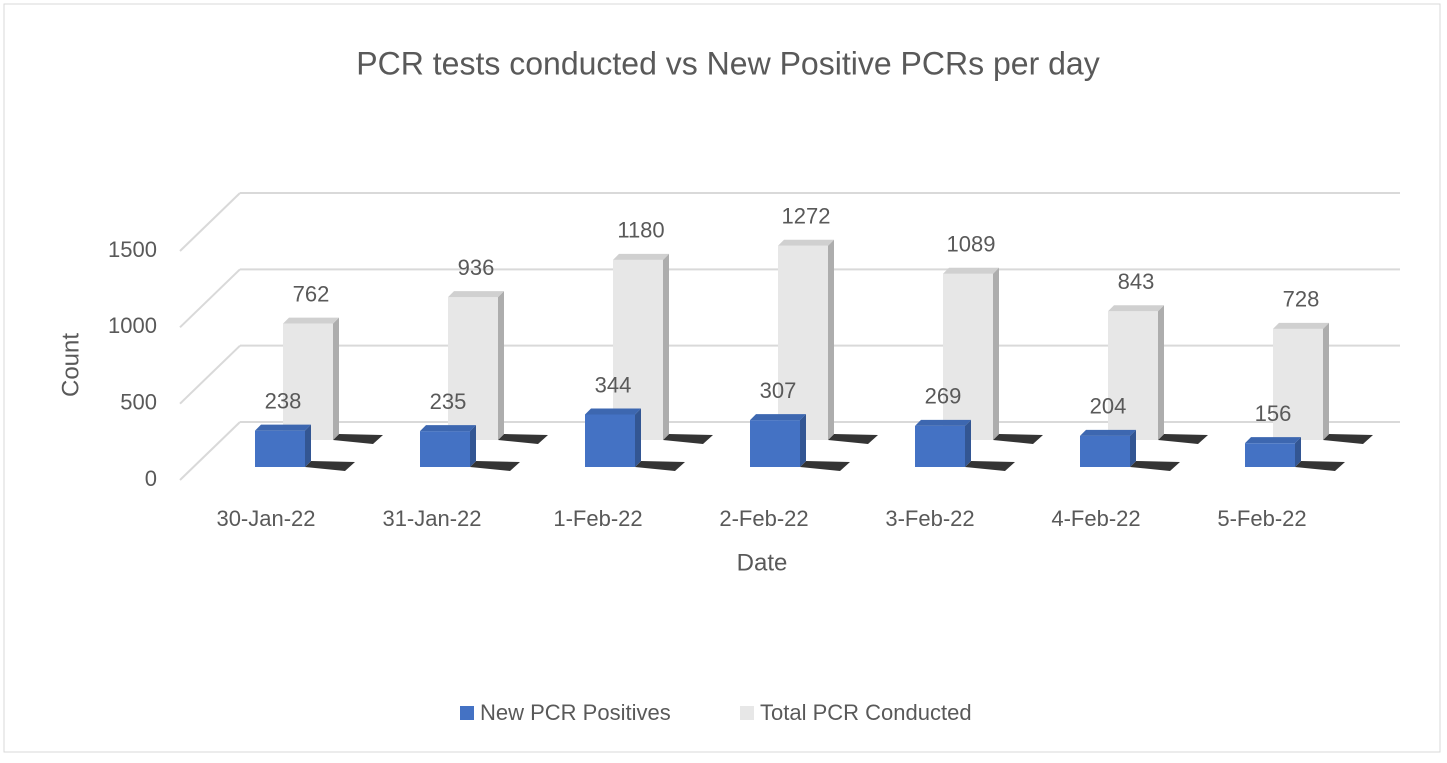  What do you see at coordinates (762, 562) in the screenshot?
I see `x-axis-title: Date` at bounding box center [762, 562].